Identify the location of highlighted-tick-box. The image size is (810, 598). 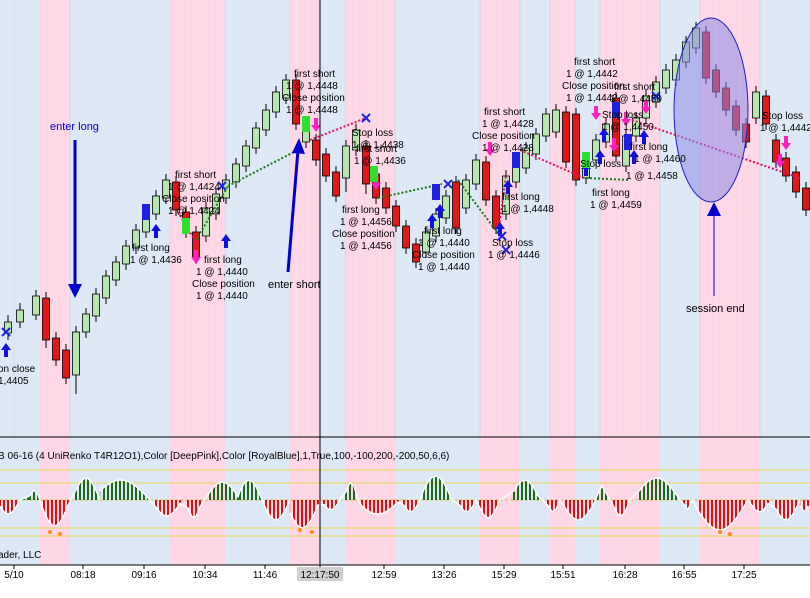
(320, 574).